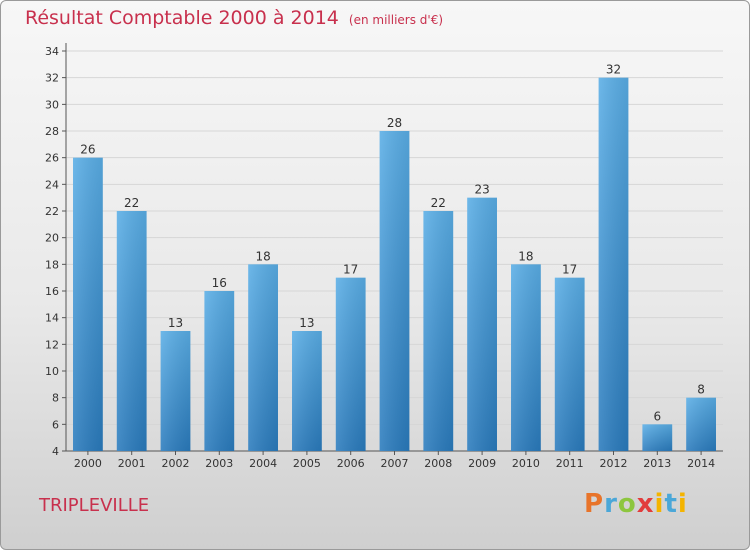  What do you see at coordinates (52, 184) in the screenshot?
I see `y-tick-label: 24` at bounding box center [52, 184].